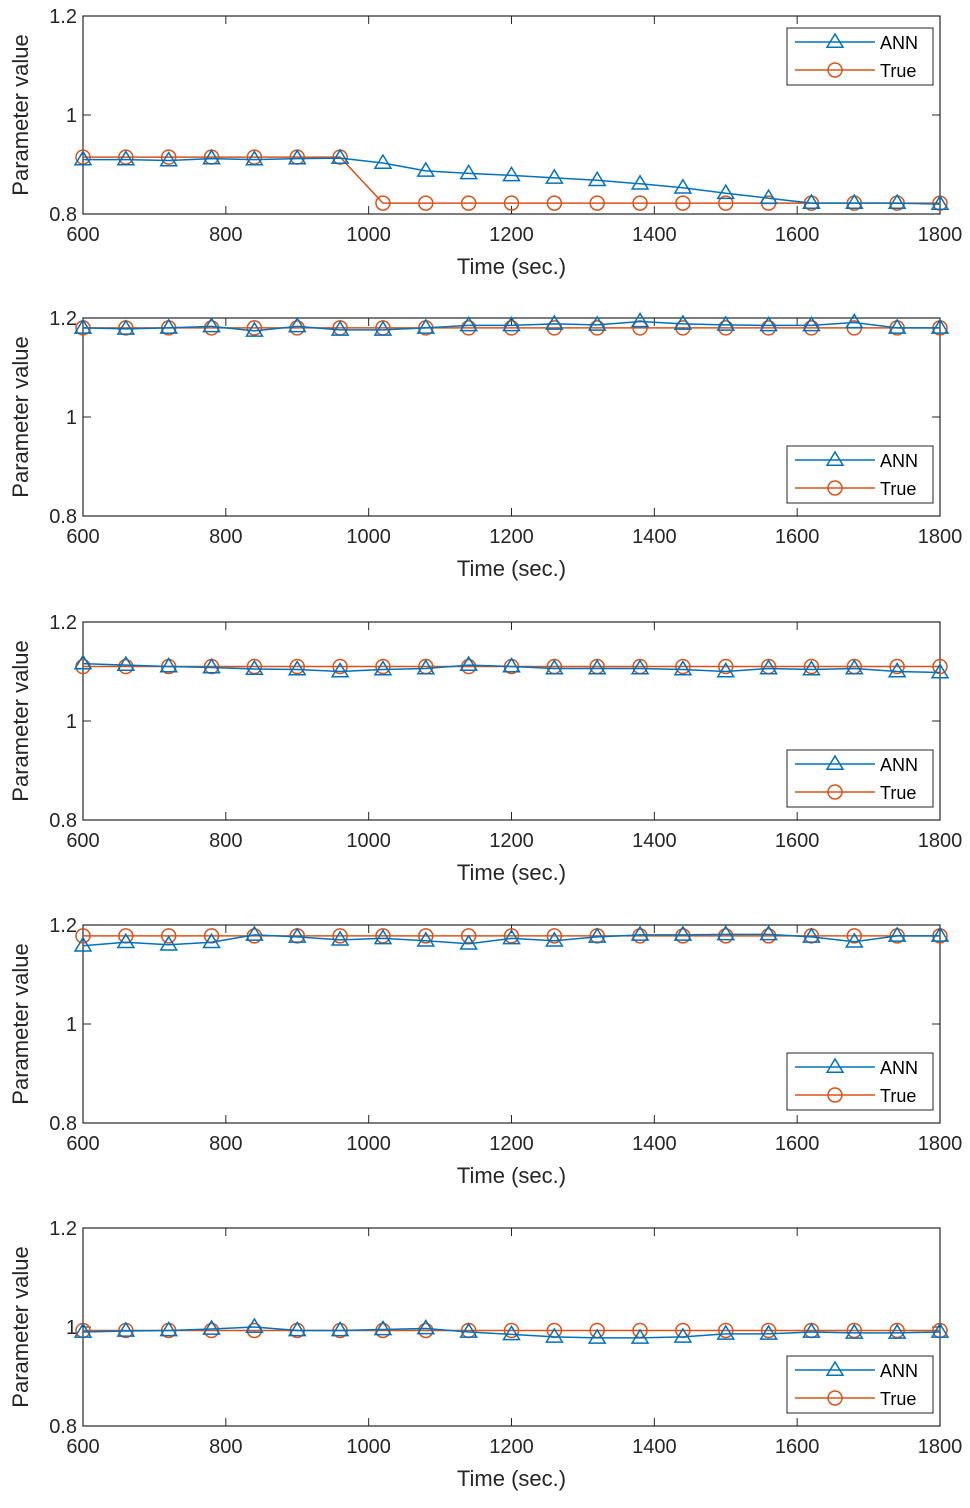 This screenshot has height=1508, width=970. Describe the element at coordinates (225, 1144) in the screenshot. I see `x-tick-label: 800` at that location.